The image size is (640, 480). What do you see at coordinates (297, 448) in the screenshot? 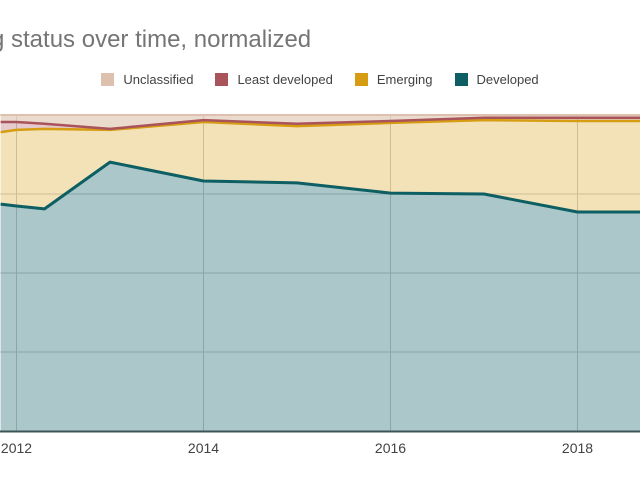
I see `x-axis-labels: 2012 2014 2016 2018` at bounding box center [297, 448].